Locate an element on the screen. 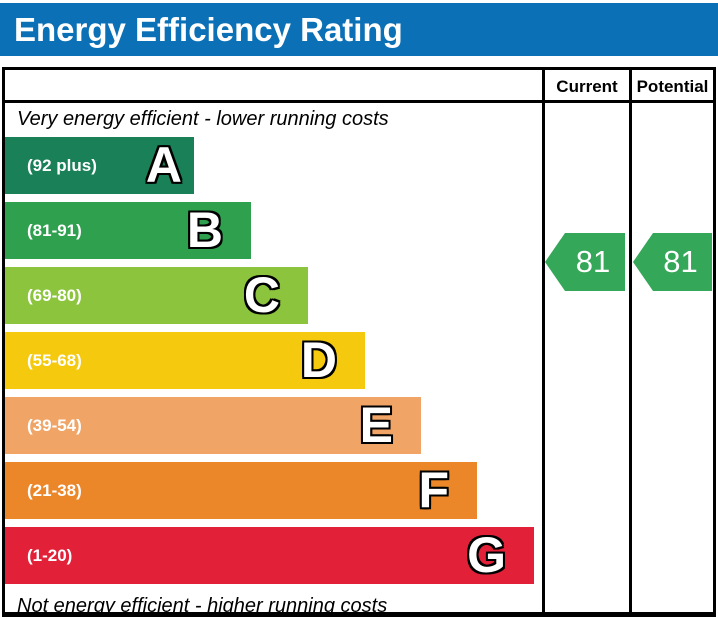  bands-column-header is located at coordinates (273, 86).